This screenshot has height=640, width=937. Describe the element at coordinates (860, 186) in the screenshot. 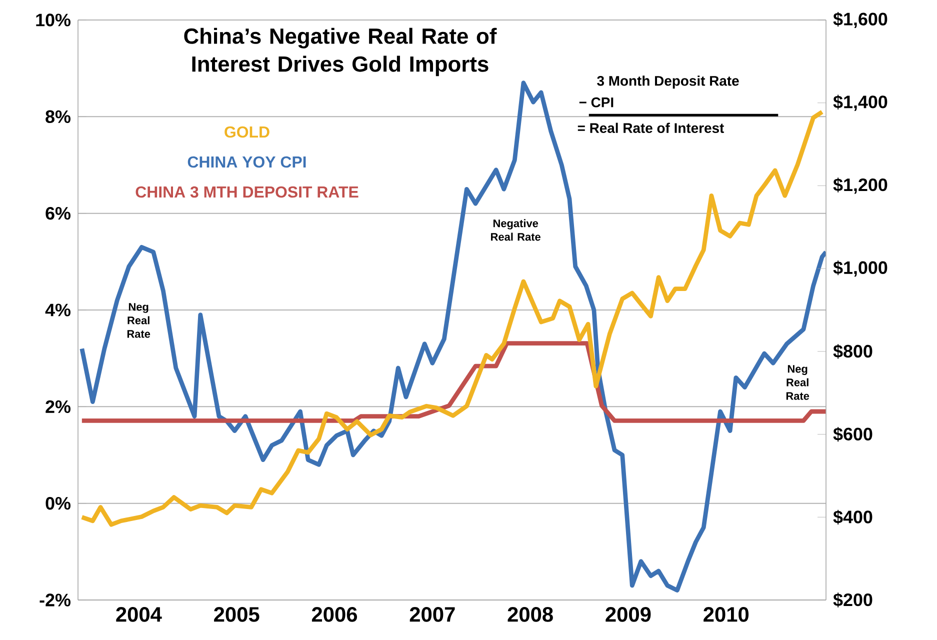

I see `y2-tick-label: $1,200` at that location.